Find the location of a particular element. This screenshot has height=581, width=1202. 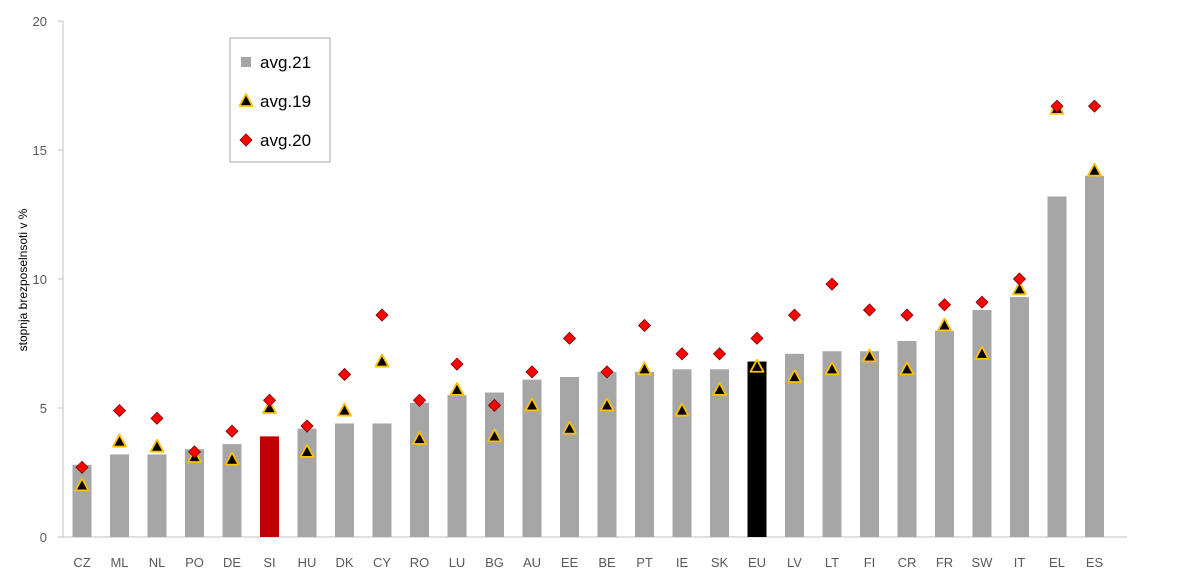

bar-it is located at coordinates (1019, 417).